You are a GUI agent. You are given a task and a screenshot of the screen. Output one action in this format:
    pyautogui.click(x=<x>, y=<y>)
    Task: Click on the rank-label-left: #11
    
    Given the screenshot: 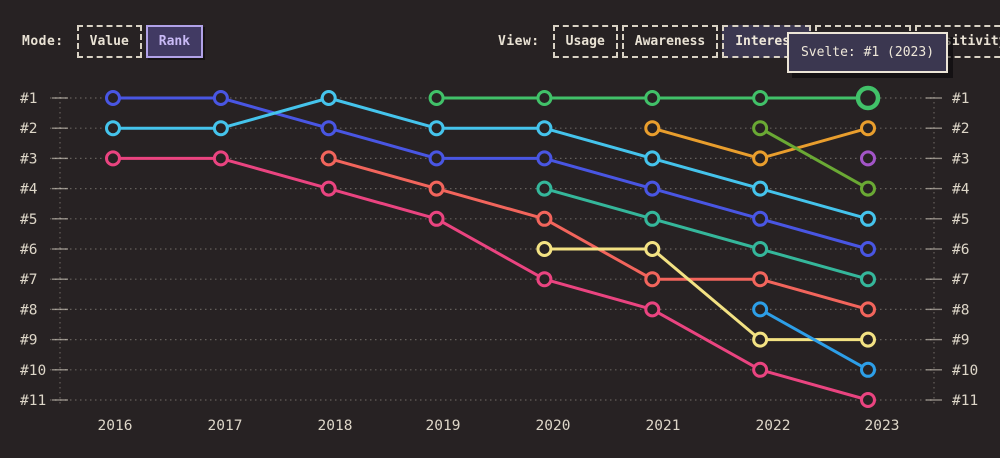 What is the action you would take?
    pyautogui.click(x=33, y=401)
    